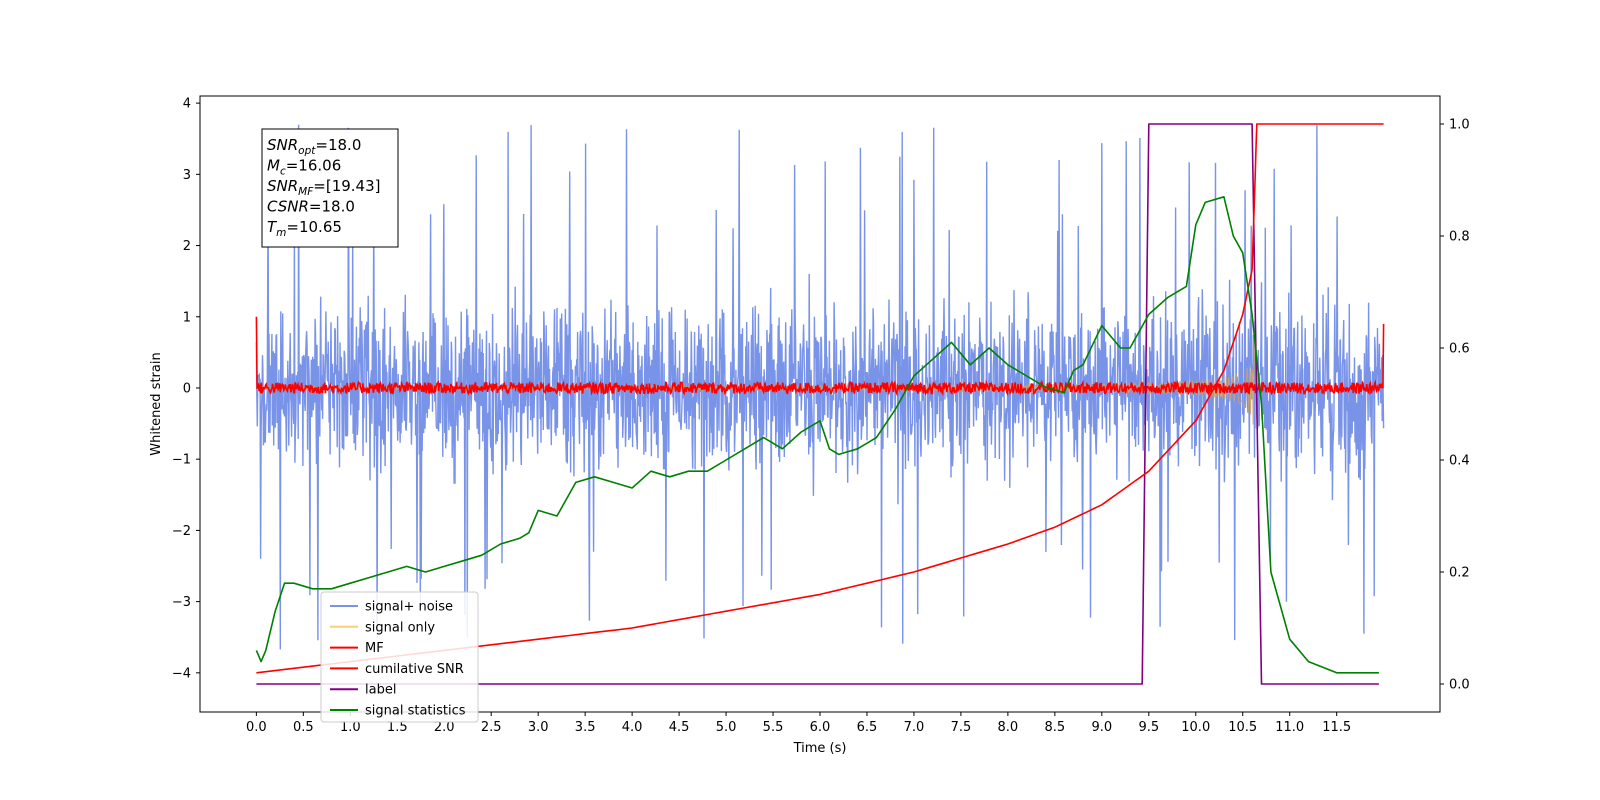 The height and width of the screenshot is (800, 1600). Describe the element at coordinates (1336, 727) in the screenshot. I see `x-tick-label: 11.5` at that location.